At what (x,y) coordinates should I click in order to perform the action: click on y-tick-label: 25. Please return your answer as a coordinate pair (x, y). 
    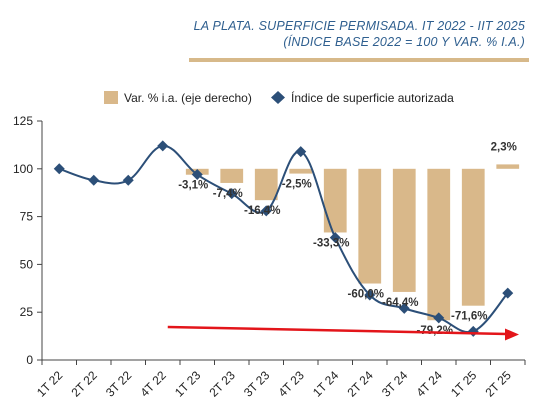
    Looking at the image, I should click on (27, 312).